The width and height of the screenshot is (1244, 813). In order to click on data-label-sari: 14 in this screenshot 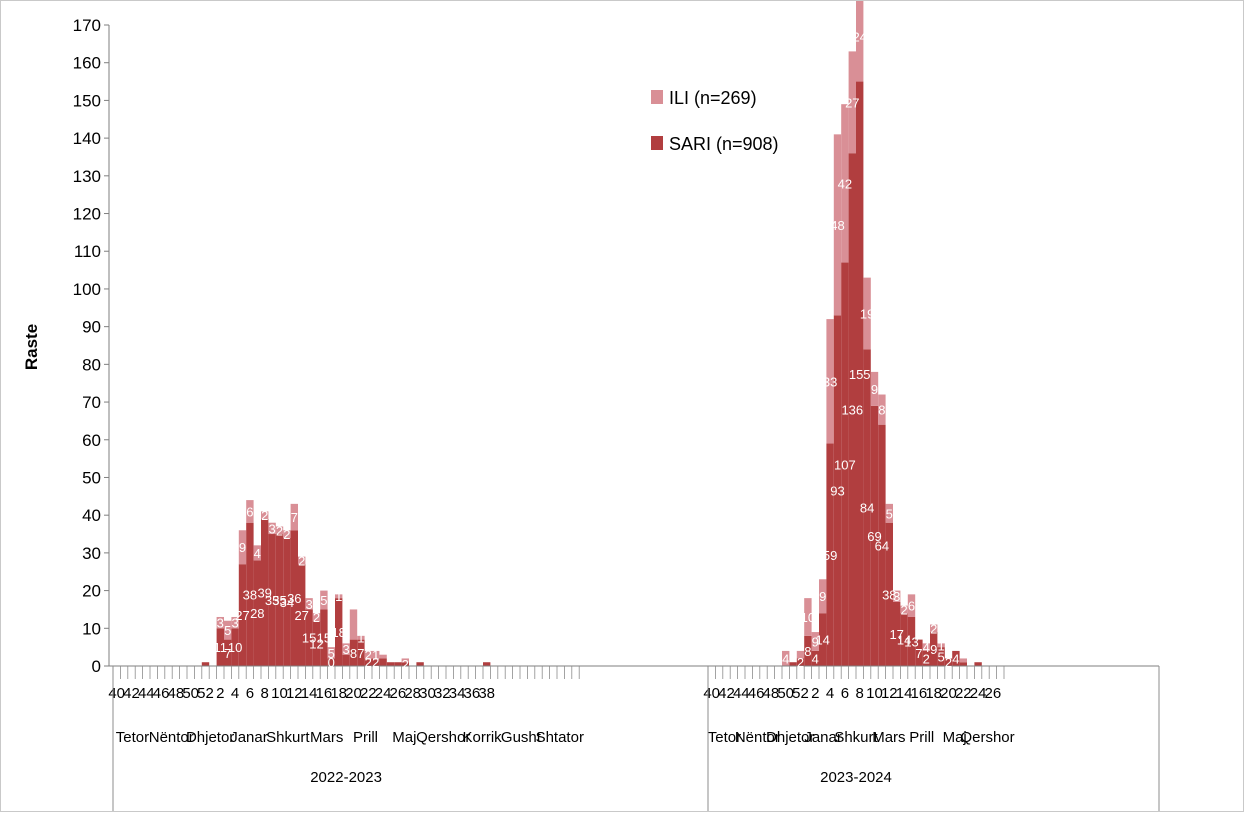, I will do `click(822, 640)`.